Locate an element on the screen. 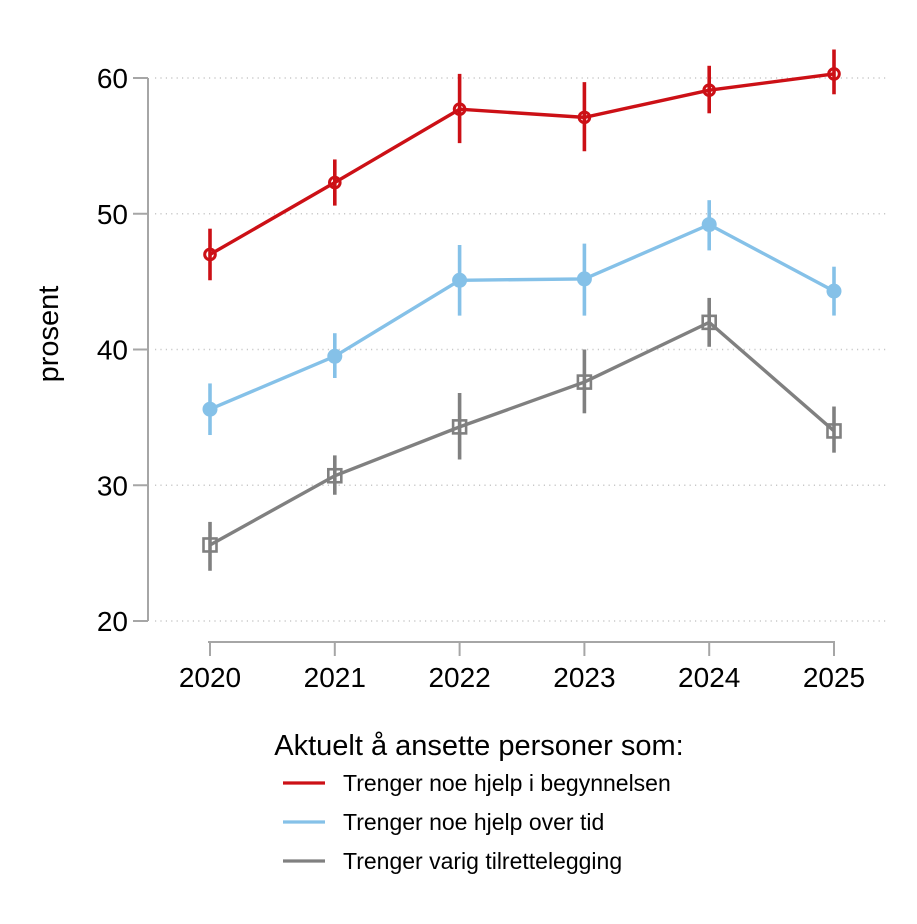  x-tick-label: 2020 is located at coordinates (210, 677).